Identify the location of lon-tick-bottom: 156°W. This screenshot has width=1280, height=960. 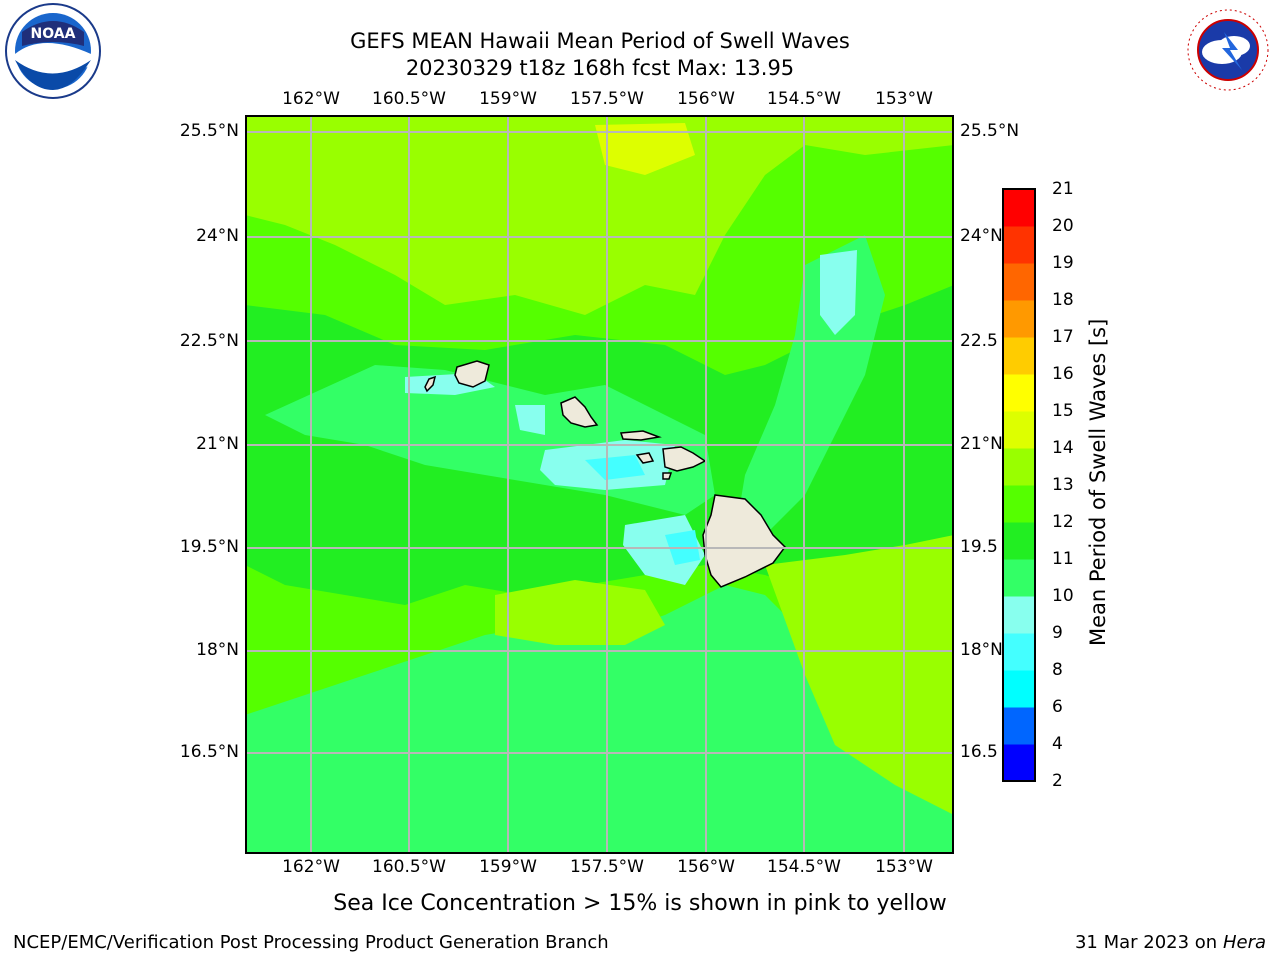
(706, 867).